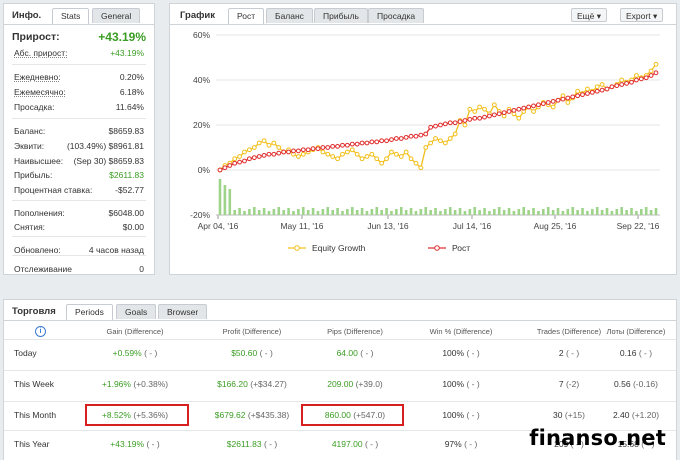 Image resolution: width=680 pixels, height=460 pixels. What do you see at coordinates (396, 15) in the screenshot?
I see `tab-drawdown: Просадка` at bounding box center [396, 15].